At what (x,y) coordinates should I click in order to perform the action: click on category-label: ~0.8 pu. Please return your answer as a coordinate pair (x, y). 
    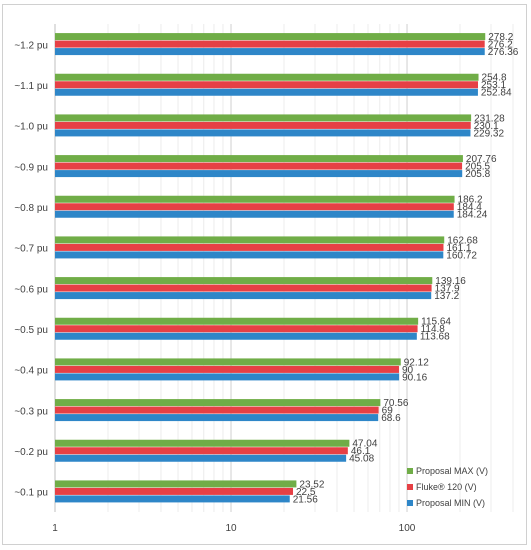
    Looking at the image, I should click on (31, 208).